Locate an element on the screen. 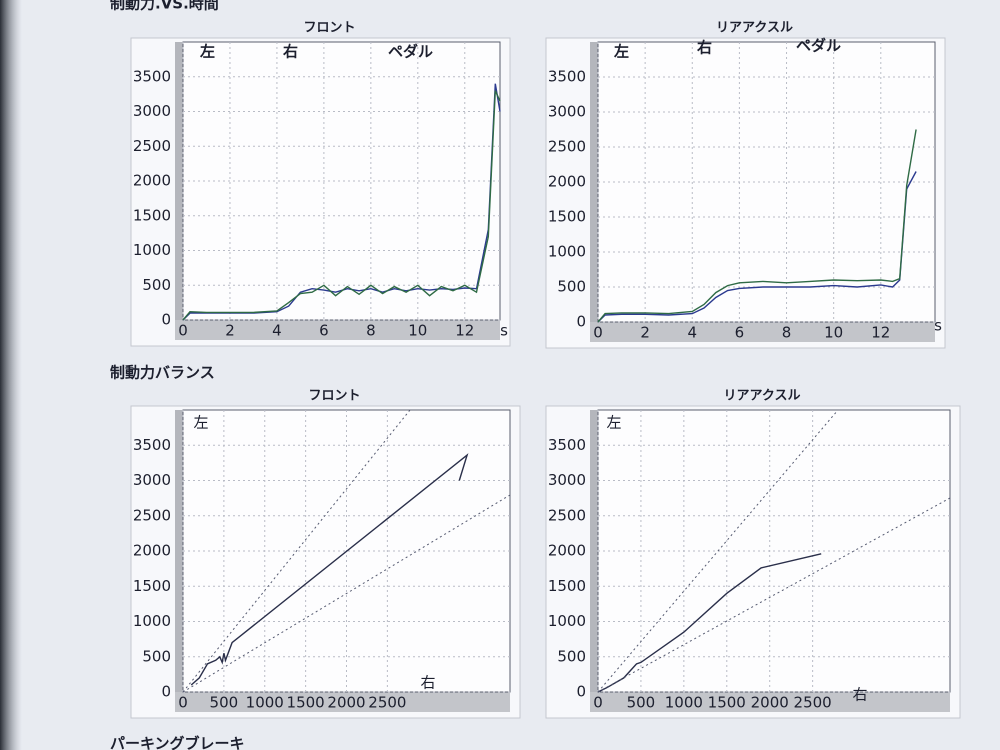 Image resolution: width=1000 pixels, height=750 pixels. section-heading: パーキングブレーキ is located at coordinates (177, 742).